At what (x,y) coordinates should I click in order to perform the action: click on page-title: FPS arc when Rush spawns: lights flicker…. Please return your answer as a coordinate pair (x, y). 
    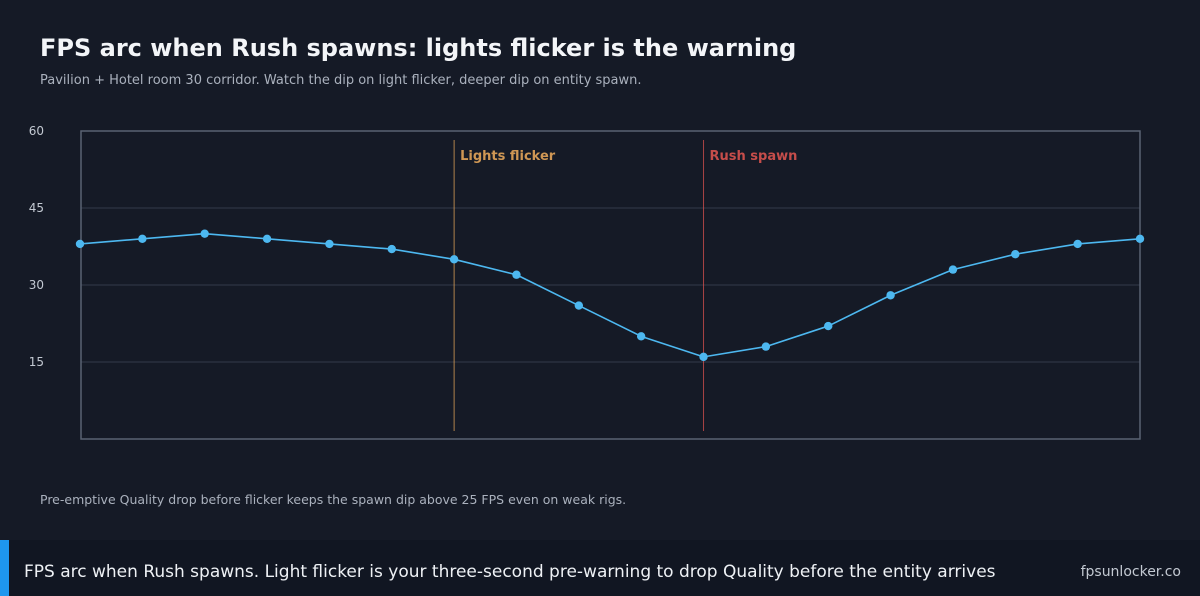
    Looking at the image, I should click on (418, 48).